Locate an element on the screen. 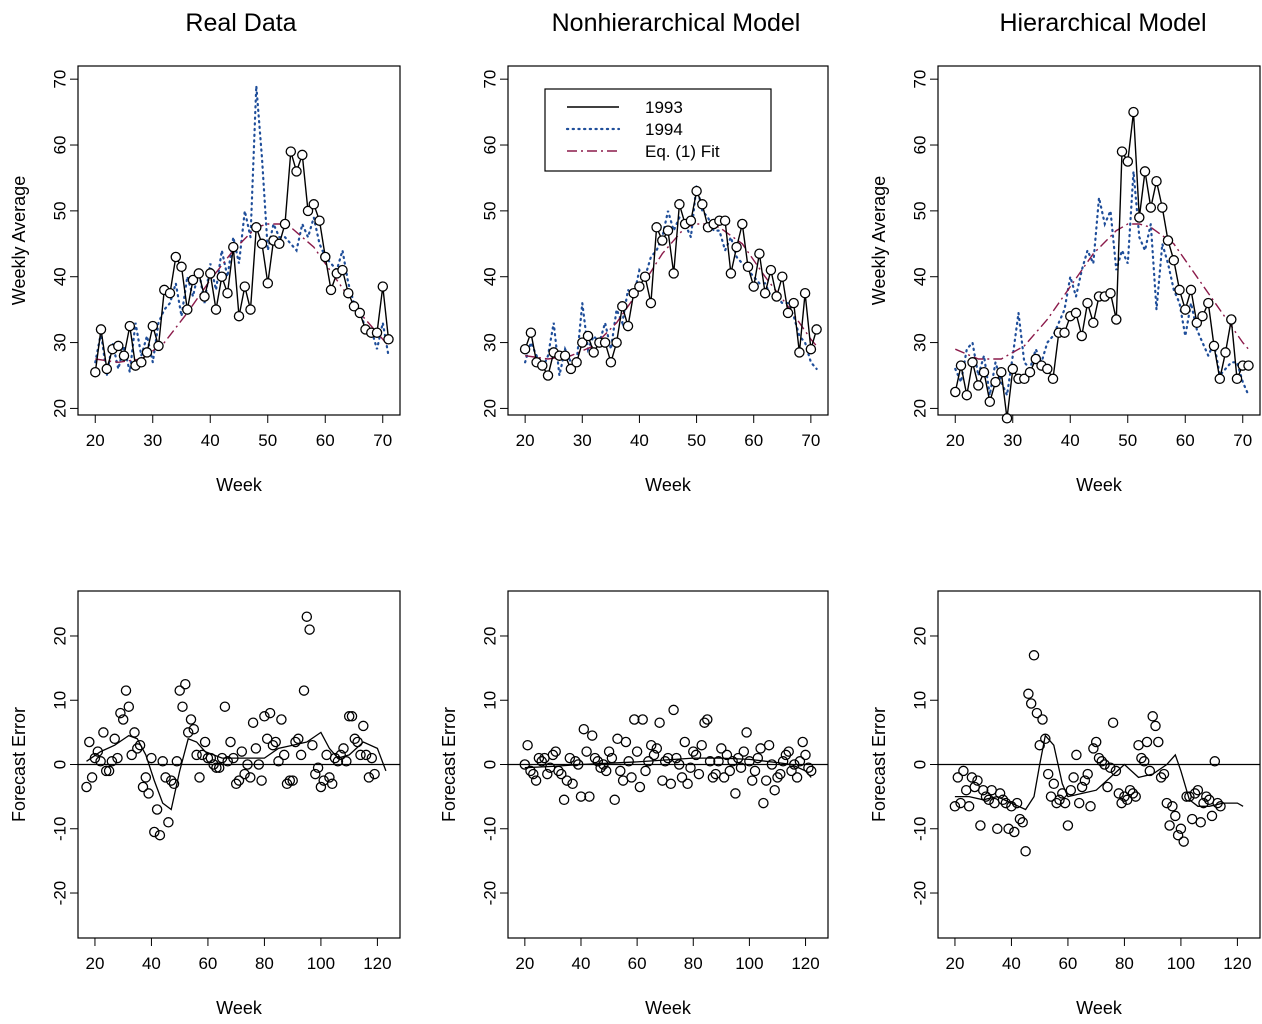 The width and height of the screenshot is (1262, 1024). series-line-eq-1-fit is located at coordinates (671, 291).